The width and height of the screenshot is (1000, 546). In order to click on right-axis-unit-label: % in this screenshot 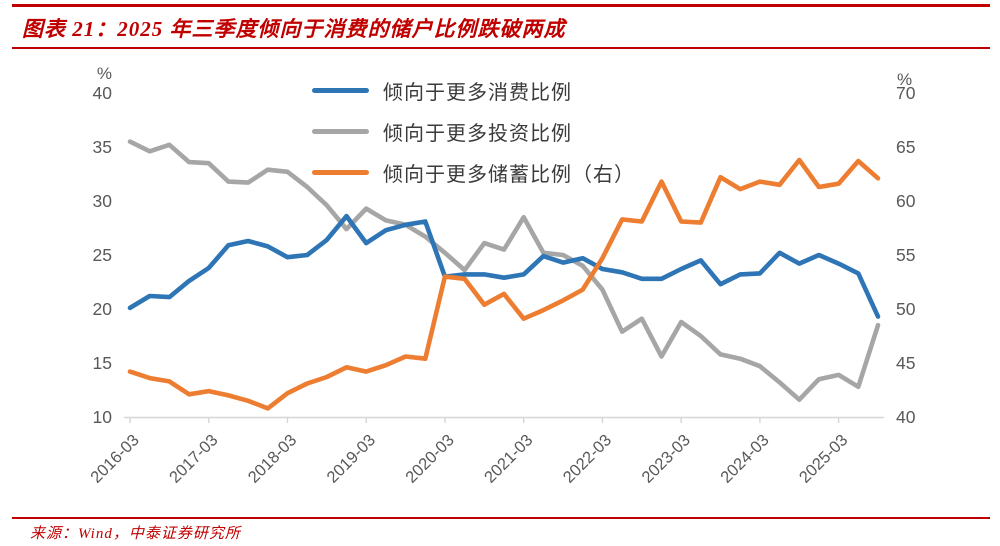, I will do `click(904, 79)`.